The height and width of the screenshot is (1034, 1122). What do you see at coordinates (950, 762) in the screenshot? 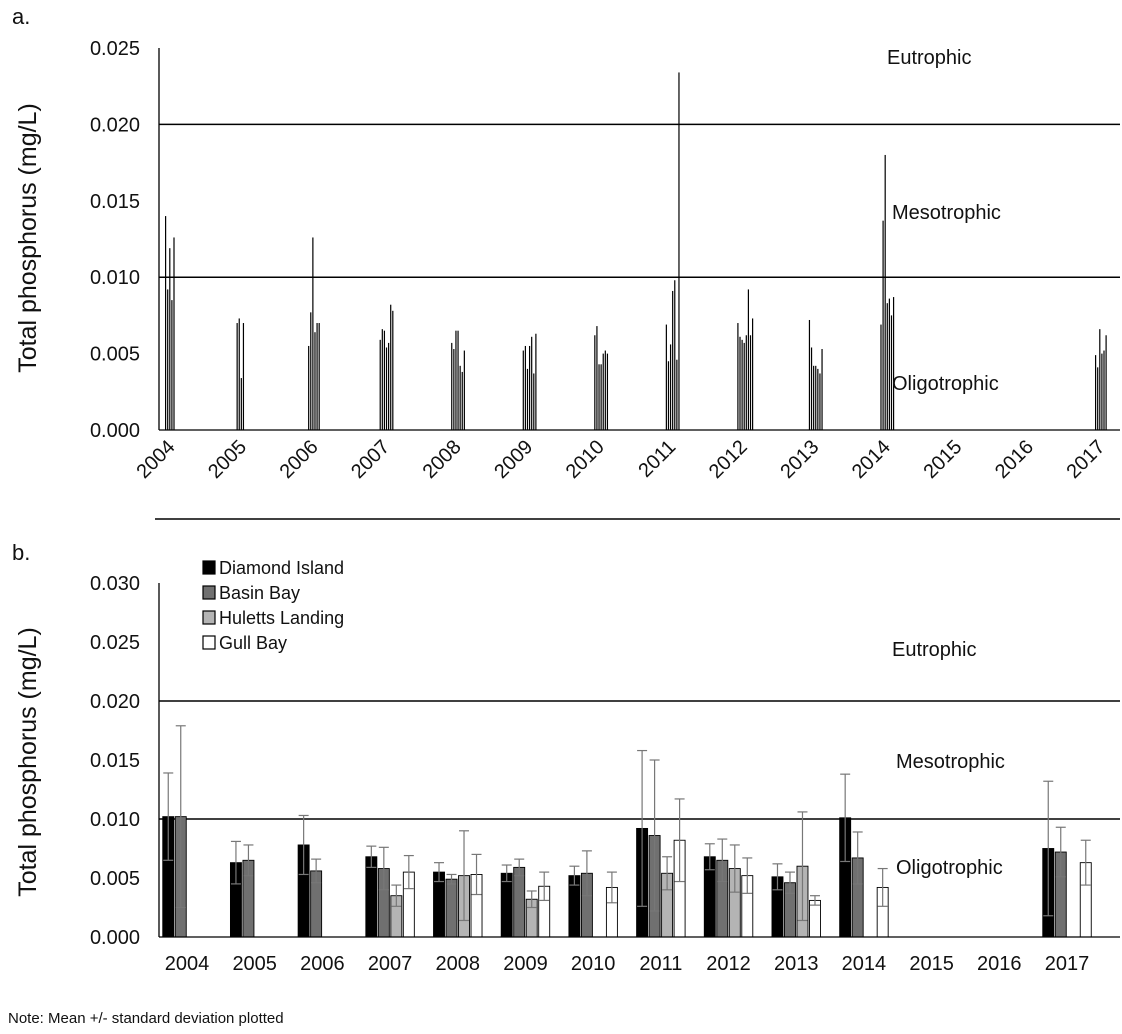
I see `panel-b-zone-mesotrophic: Mesotrophic` at bounding box center [950, 762].